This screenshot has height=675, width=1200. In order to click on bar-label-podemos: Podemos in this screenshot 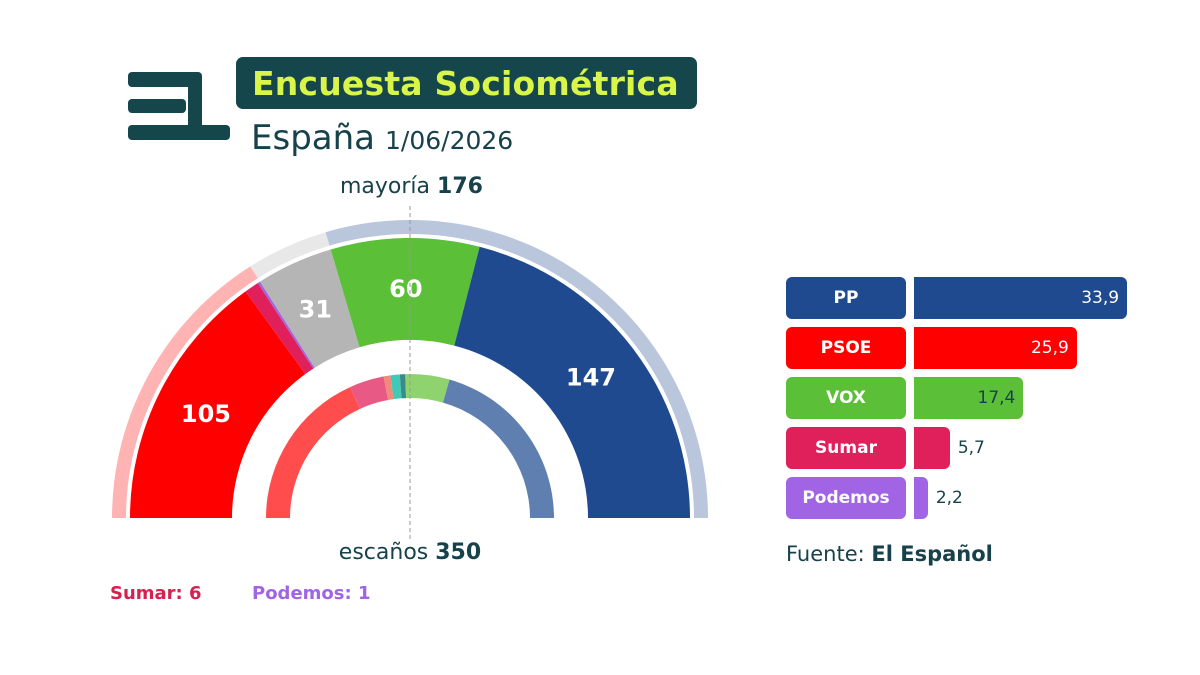, I will do `click(846, 498)`.